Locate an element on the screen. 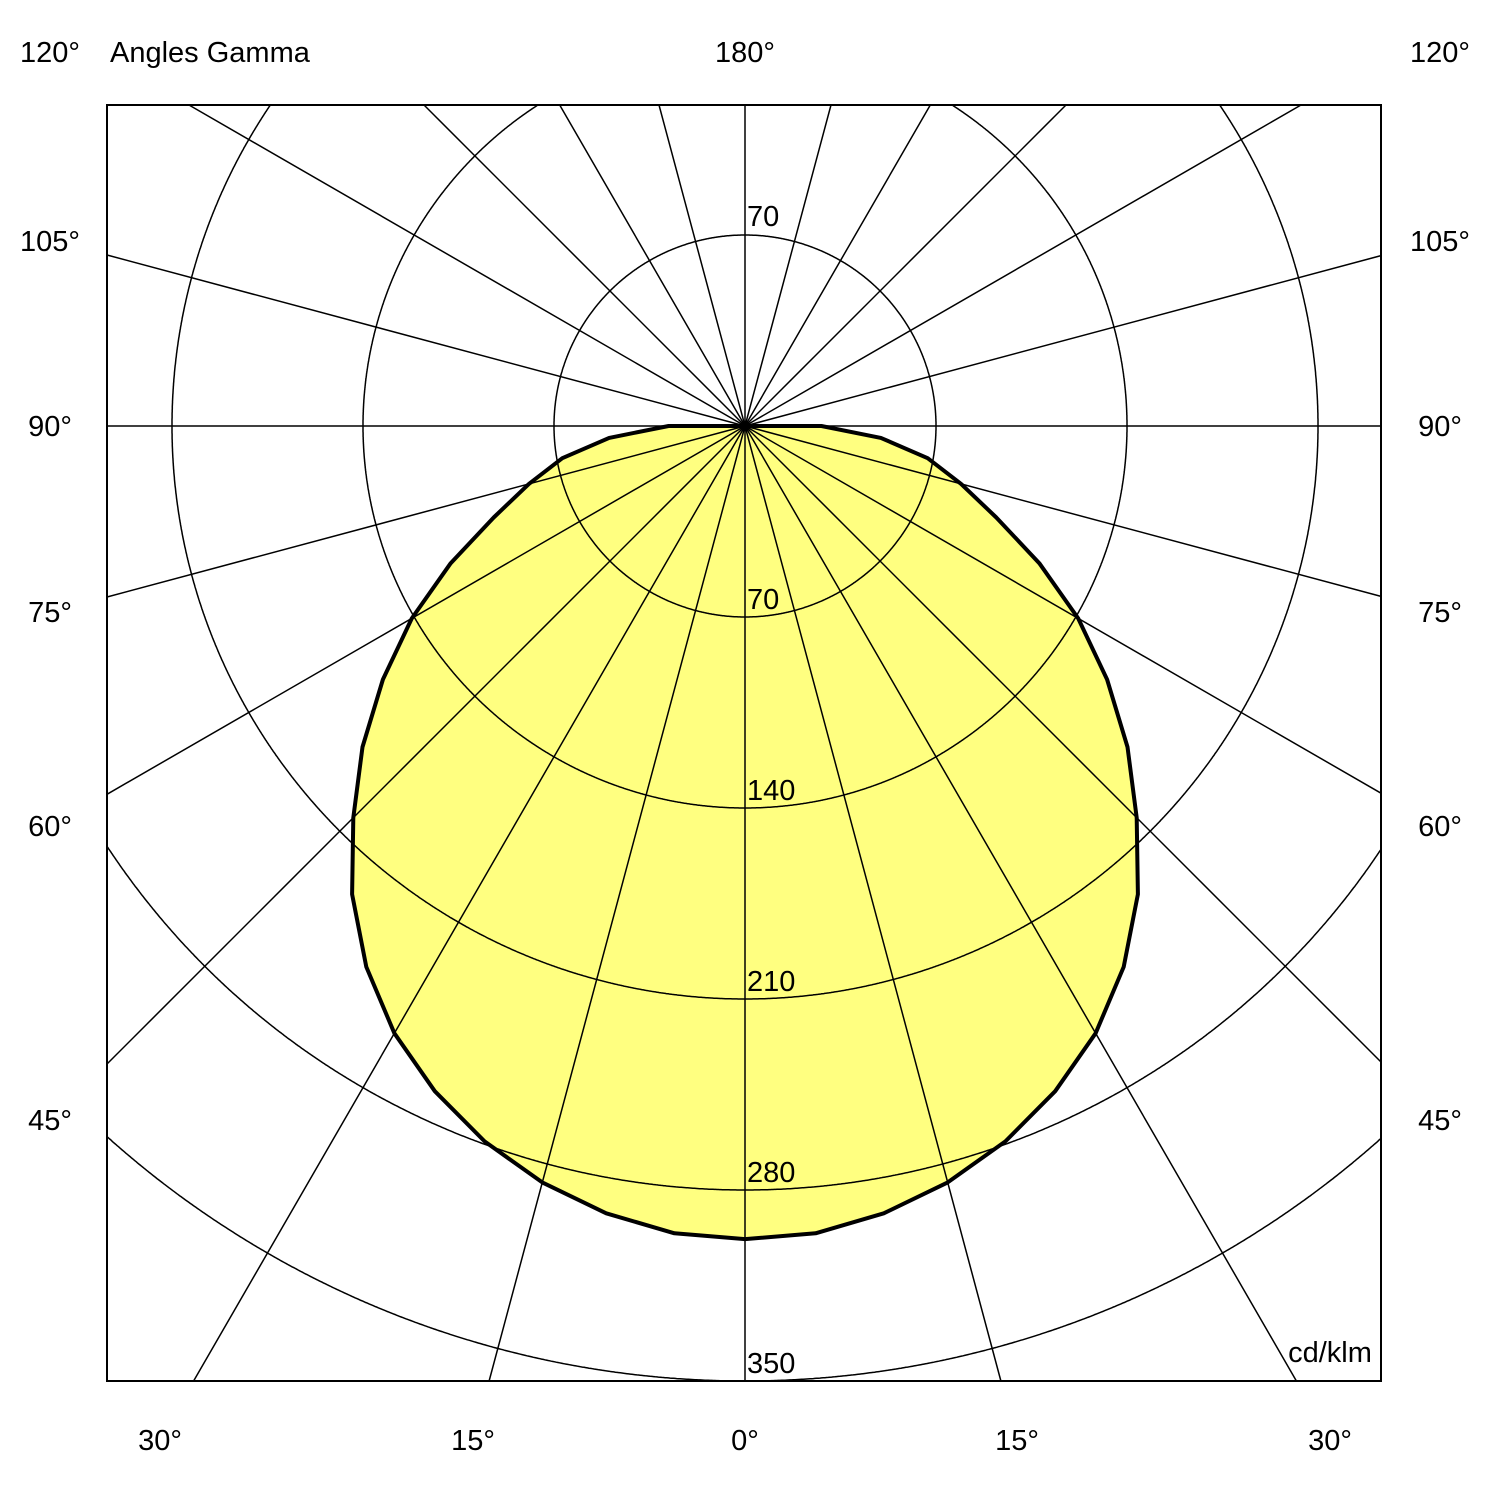 Image resolution: width=1490 pixels, height=1490 pixels. ring-label: 350 is located at coordinates (771, 1364).